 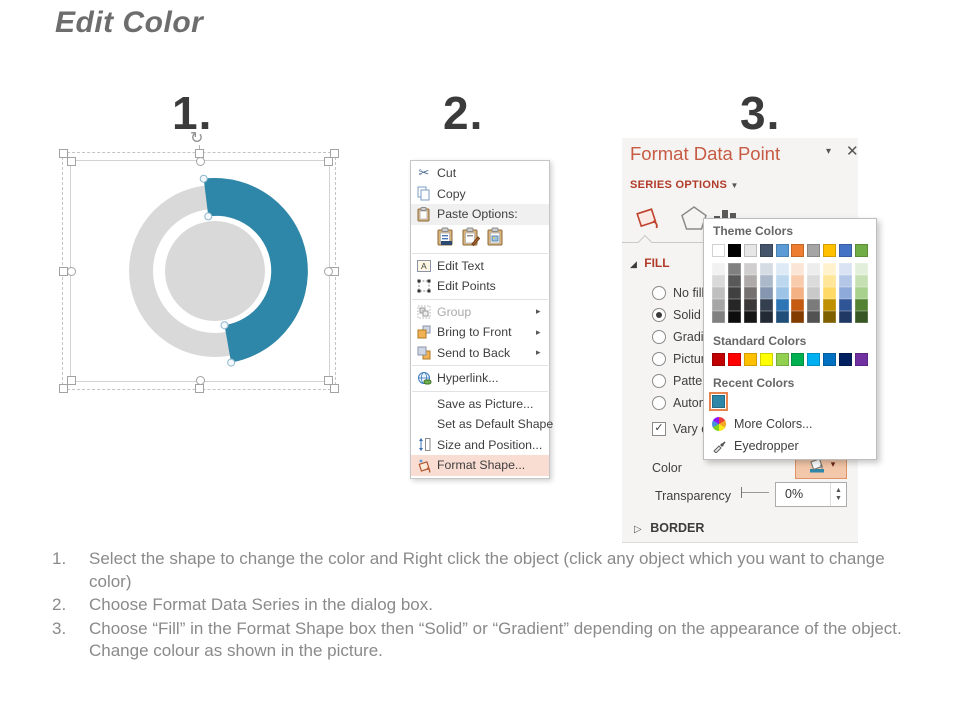 What do you see at coordinates (852, 151) in the screenshot?
I see `close-icon: ✕` at bounding box center [852, 151].